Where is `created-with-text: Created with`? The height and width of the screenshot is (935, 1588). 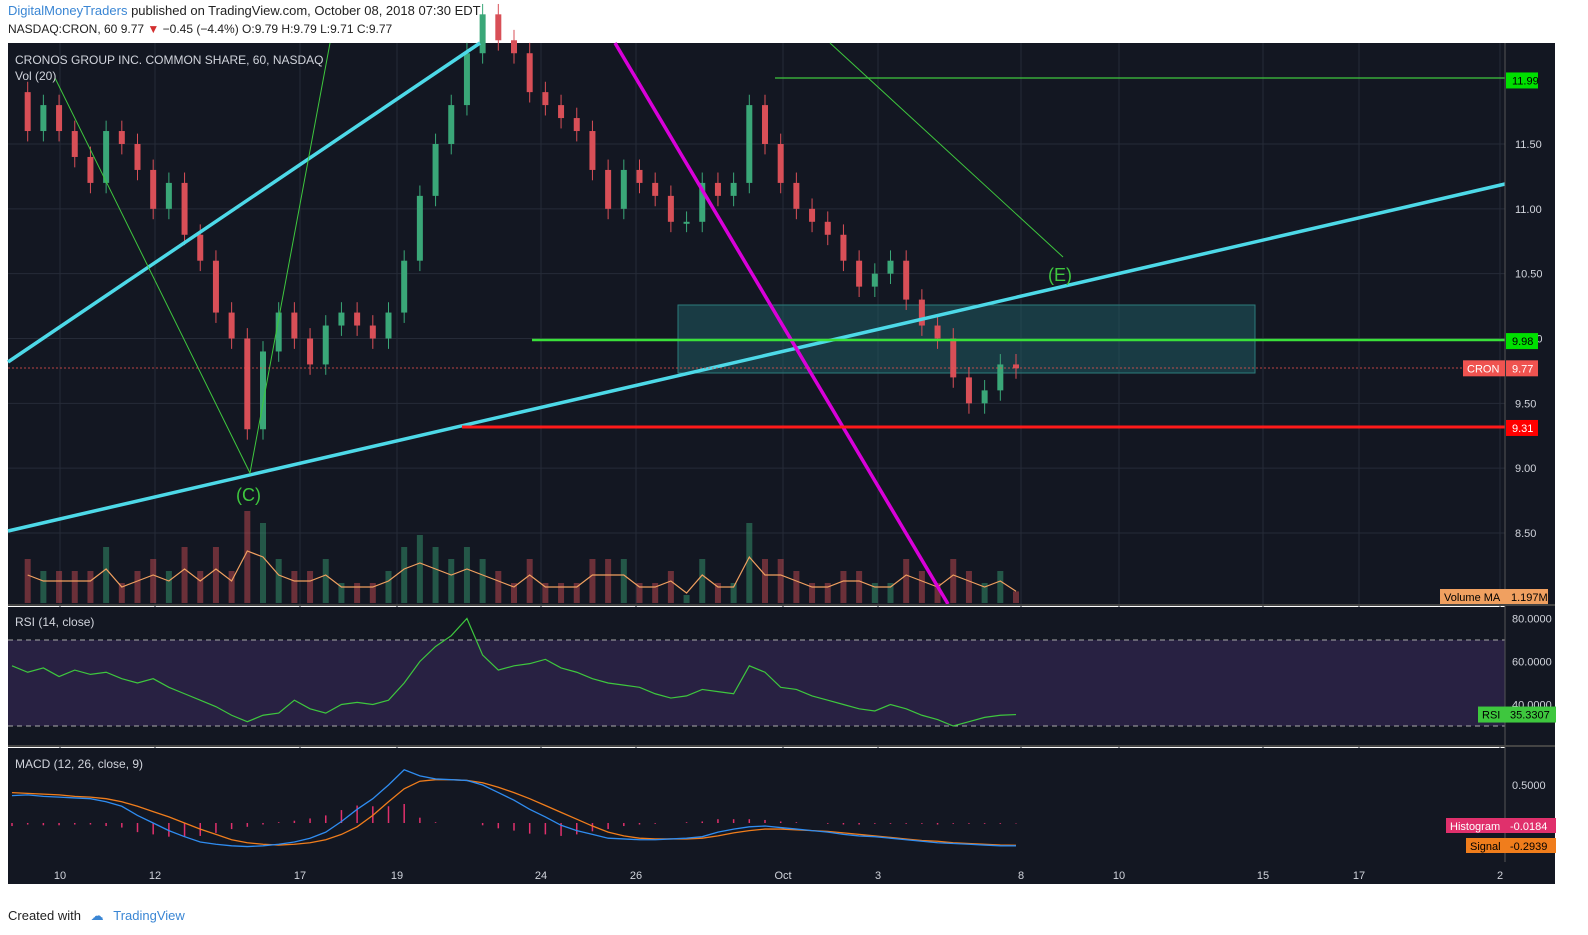 created-with-text: Created with is located at coordinates (44, 915).